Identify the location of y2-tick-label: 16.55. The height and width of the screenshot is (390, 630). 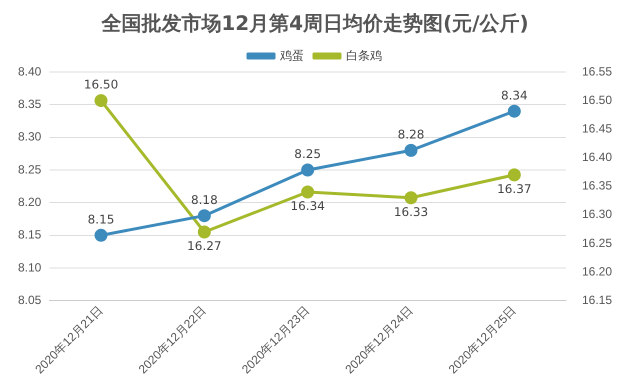
(597, 71).